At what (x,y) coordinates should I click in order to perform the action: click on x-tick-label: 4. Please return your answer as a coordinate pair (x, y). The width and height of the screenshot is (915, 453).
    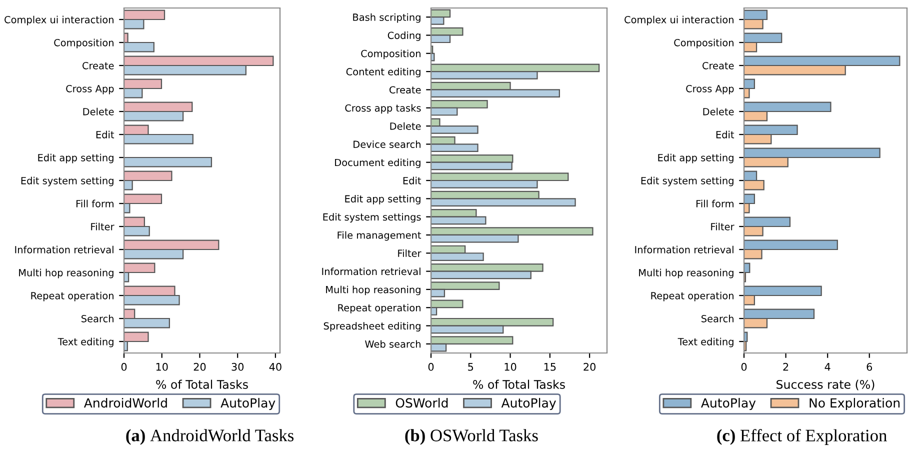
    Looking at the image, I should click on (827, 367).